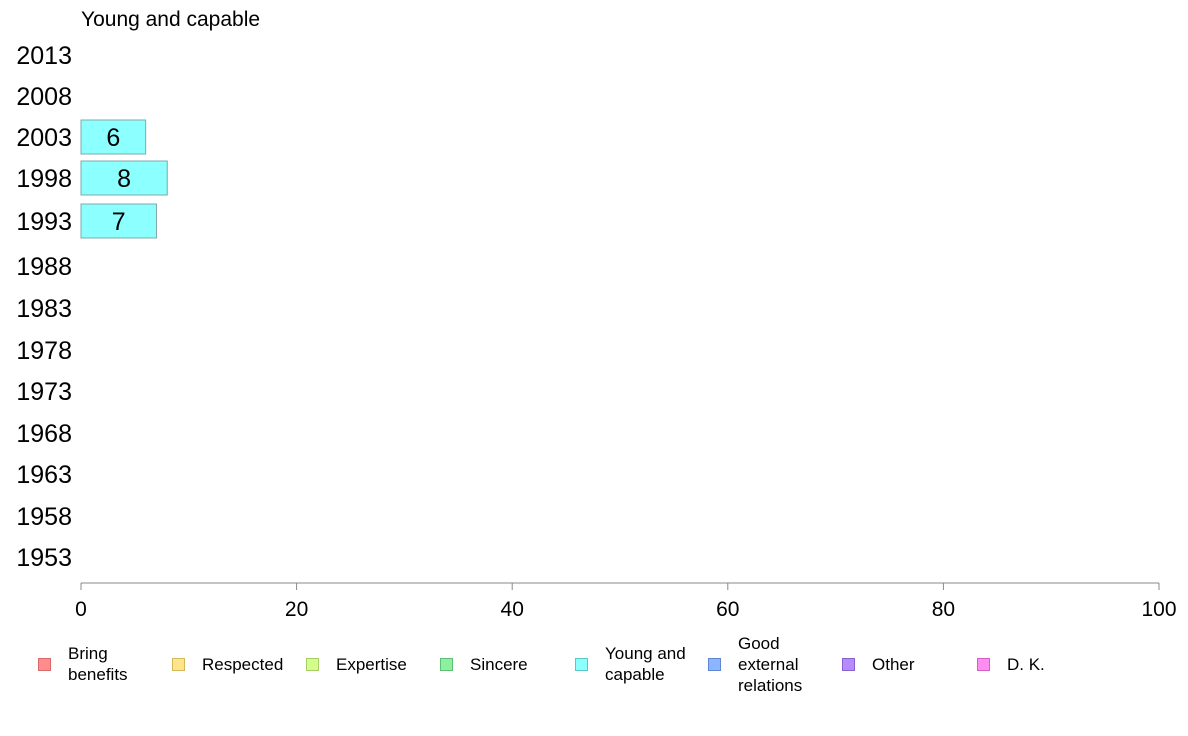  I want to click on y-tick-label: 2008, so click(44, 97).